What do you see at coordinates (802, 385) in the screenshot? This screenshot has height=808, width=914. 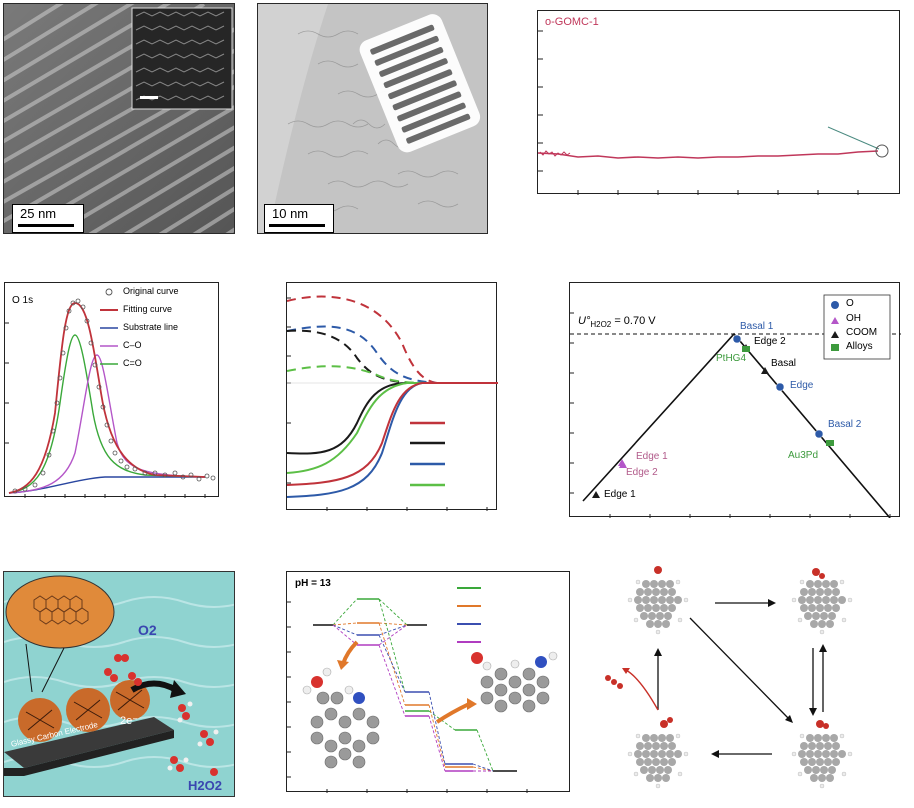 I see `point-edge: Edge` at bounding box center [802, 385].